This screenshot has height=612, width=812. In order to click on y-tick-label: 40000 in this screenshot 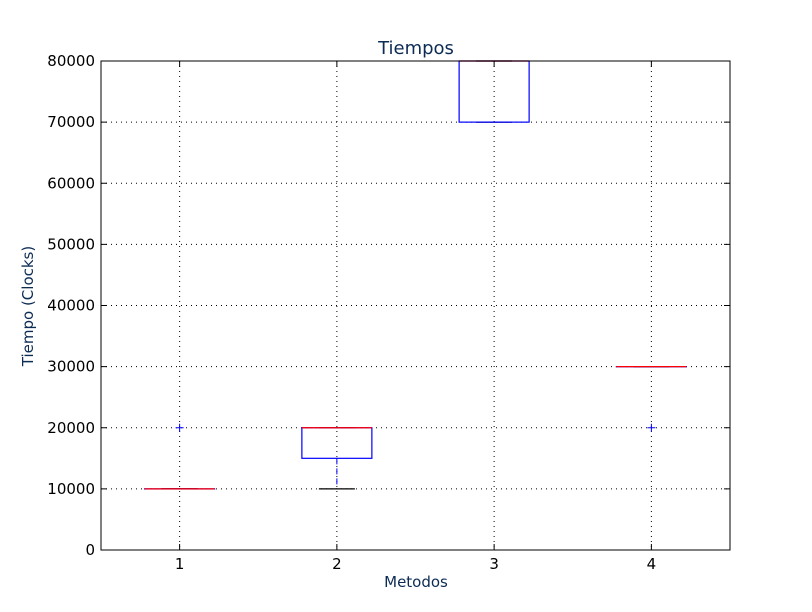, I will do `click(71, 306)`.